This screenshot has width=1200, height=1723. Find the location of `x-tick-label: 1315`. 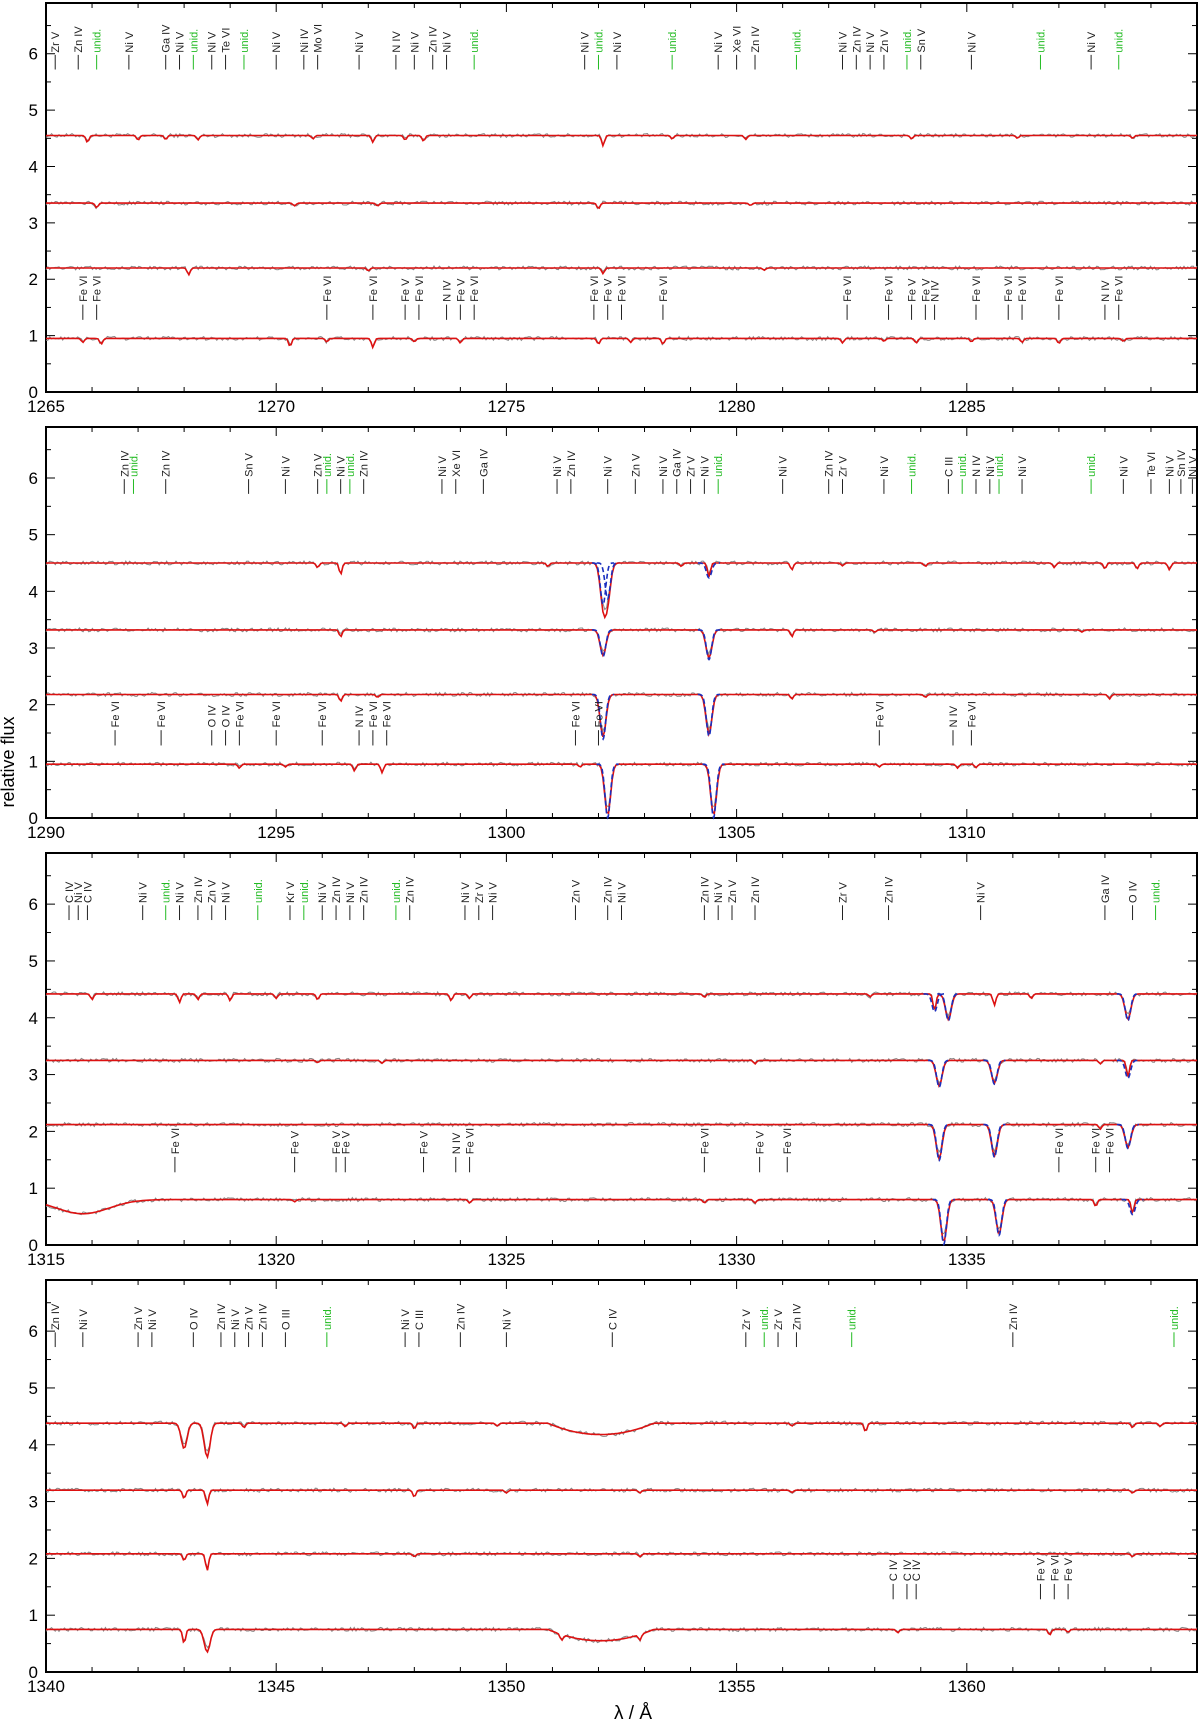

x-tick-label: 1315 is located at coordinates (46, 1259).